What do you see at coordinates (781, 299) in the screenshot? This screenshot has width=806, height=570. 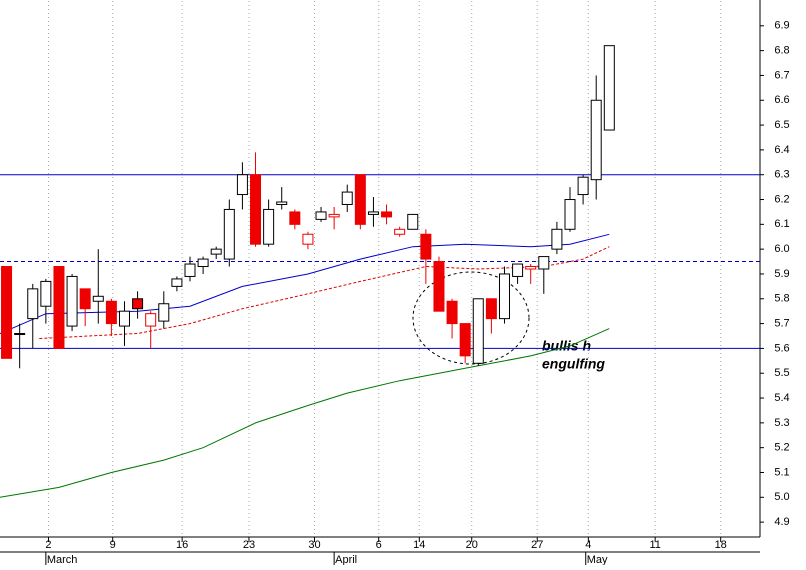 I see `y-tick-label: 5.8` at bounding box center [781, 299].